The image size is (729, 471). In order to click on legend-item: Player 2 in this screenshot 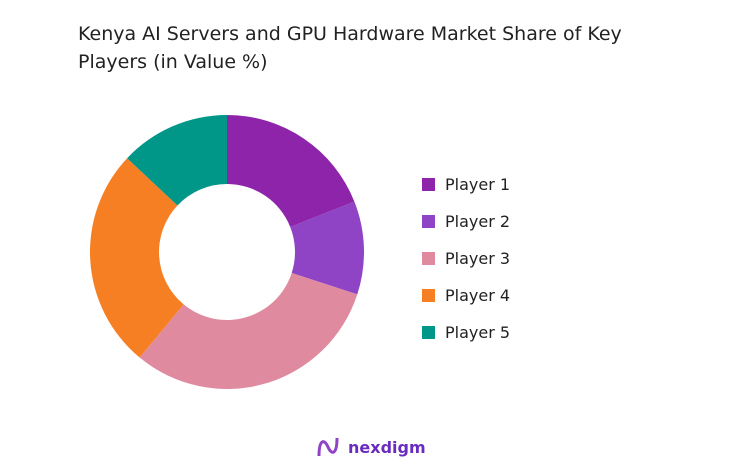, I will do `click(466, 221)`.